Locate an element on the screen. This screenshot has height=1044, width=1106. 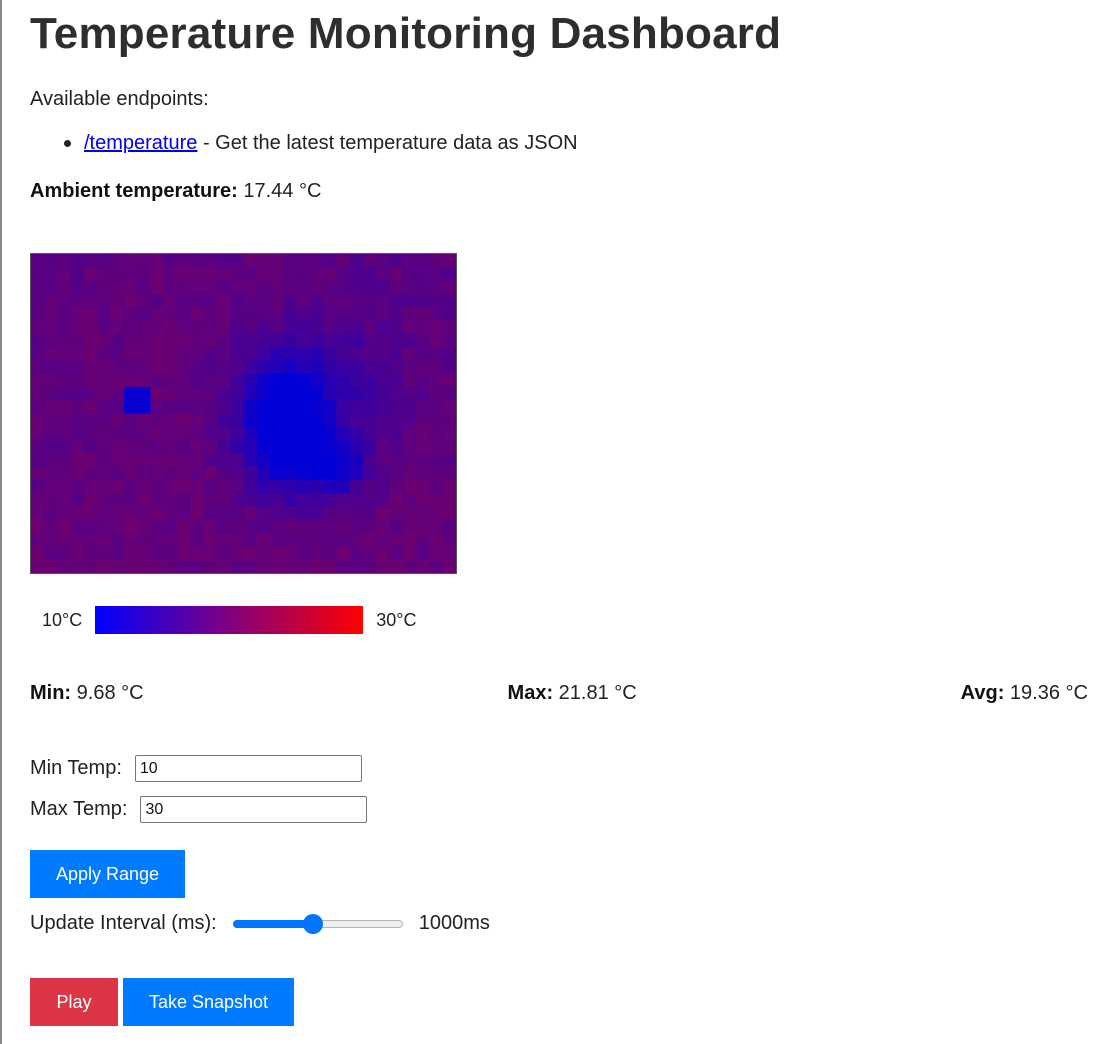
play-button: Play is located at coordinates (74, 1002).